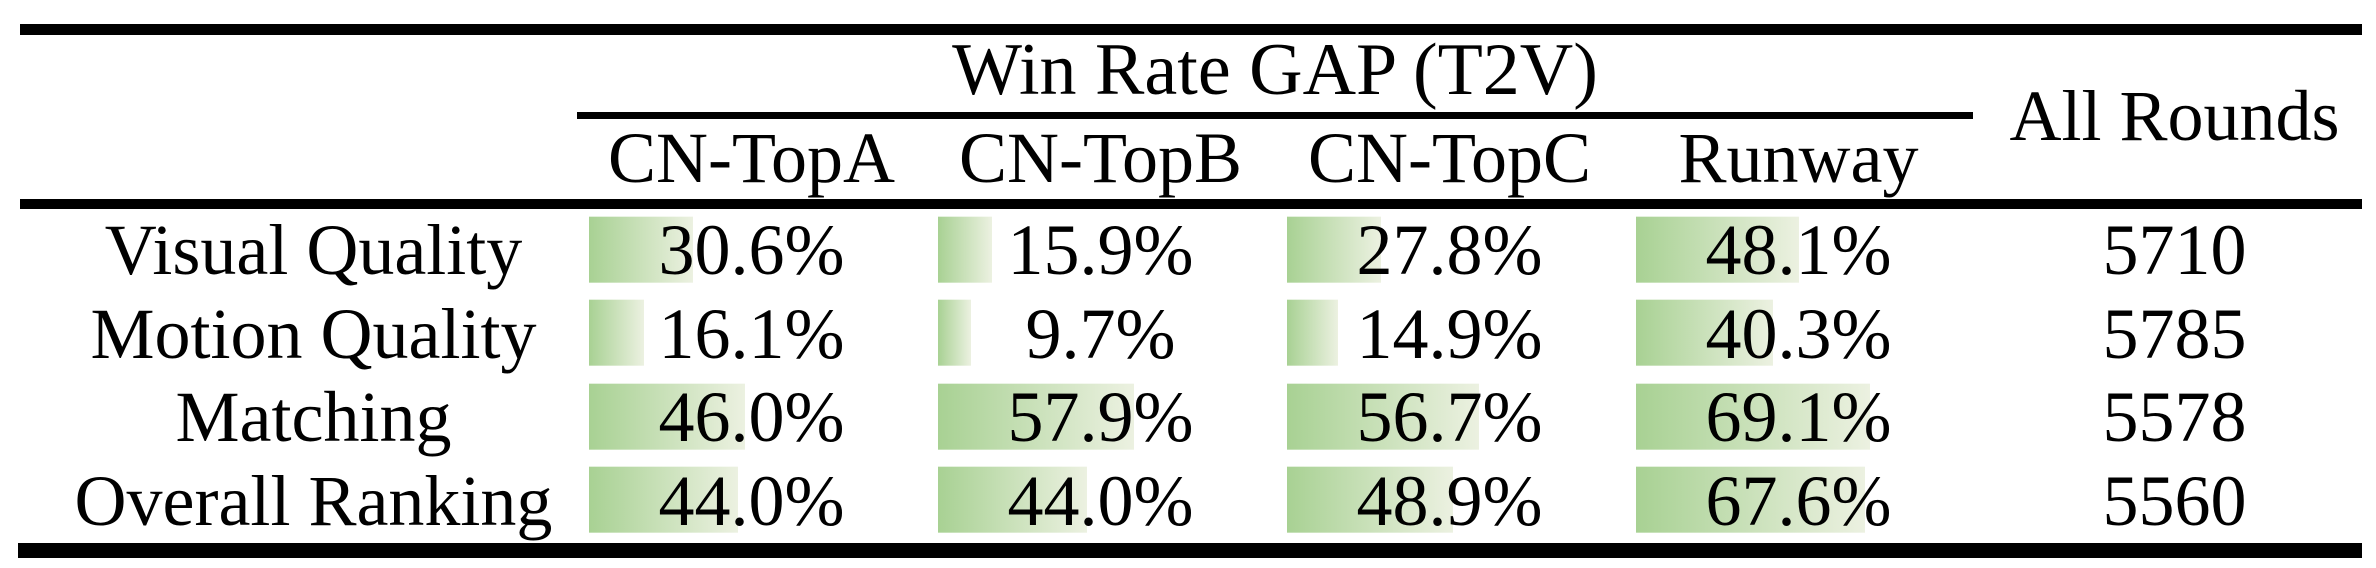 Image resolution: width=2376 pixels, height=568 pixels. I want to click on column-header-cn-topc: CN-TopC, so click(1449, 158).